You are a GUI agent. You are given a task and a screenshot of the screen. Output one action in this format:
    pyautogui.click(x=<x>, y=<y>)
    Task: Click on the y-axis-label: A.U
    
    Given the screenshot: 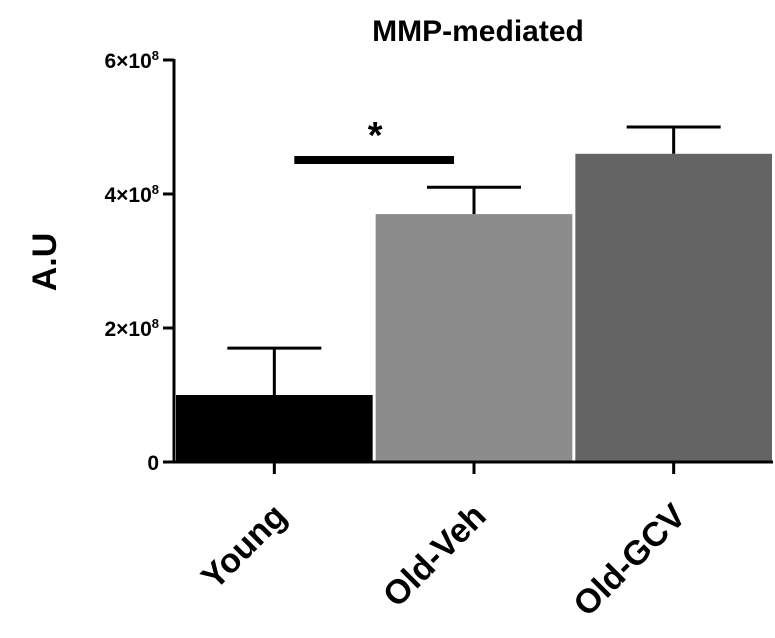 What is the action you would take?
    pyautogui.click(x=45, y=262)
    